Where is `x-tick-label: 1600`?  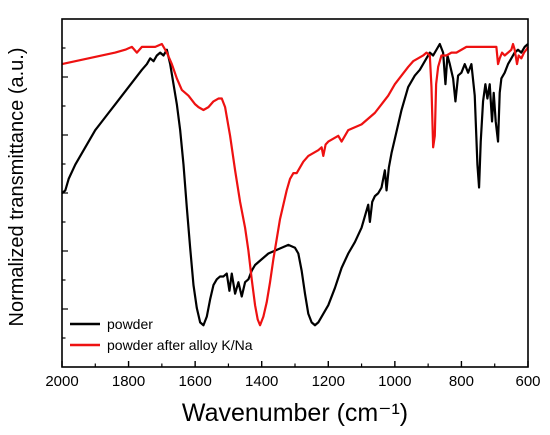 x-tick-label: 1600 is located at coordinates (194, 381).